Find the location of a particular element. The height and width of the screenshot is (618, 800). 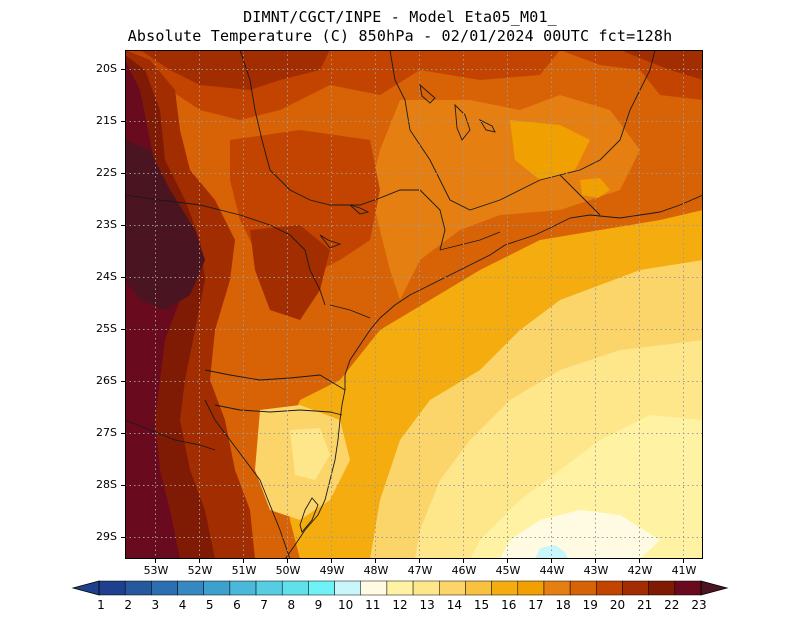

colorbar-label: 13 is located at coordinates (427, 605).